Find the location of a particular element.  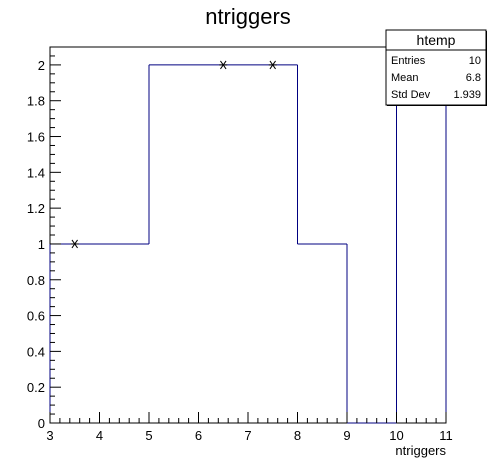

y-tick-label: 0.6 is located at coordinates (36, 316).